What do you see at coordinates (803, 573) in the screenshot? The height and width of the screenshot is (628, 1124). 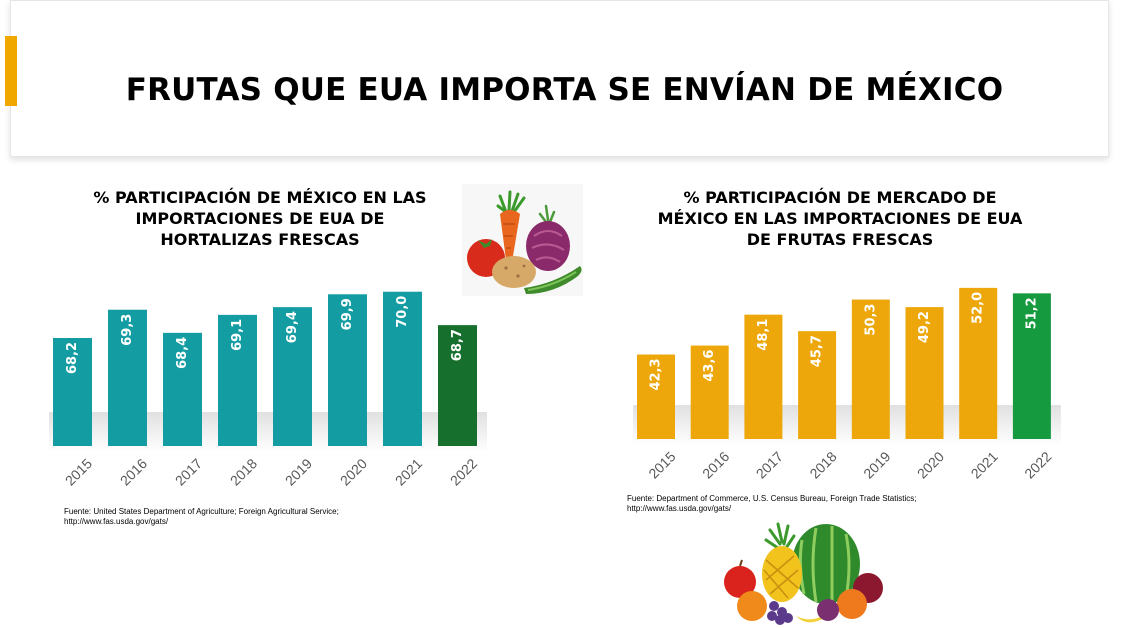 I see `fruits-illustration` at bounding box center [803, 573].